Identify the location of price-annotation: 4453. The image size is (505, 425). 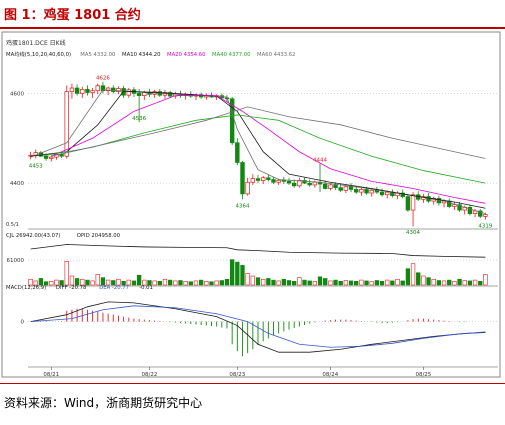
(36, 166).